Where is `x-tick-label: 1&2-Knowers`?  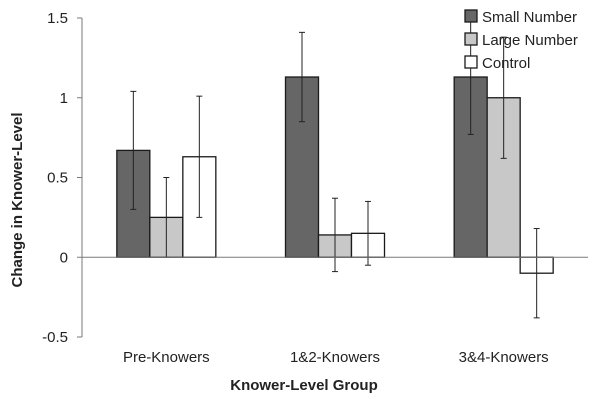 x-tick-label: 1&2-Knowers is located at coordinates (335, 357).